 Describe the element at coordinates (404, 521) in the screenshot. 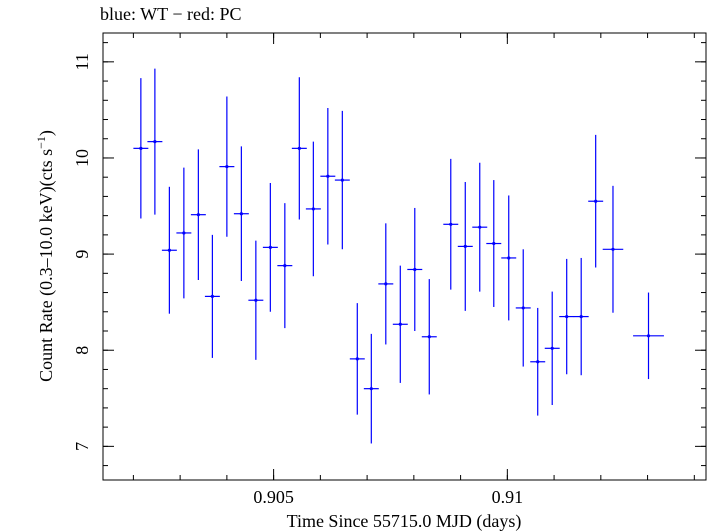

I see `x-axis-label: Time Since 55715.0 MJD (days)` at that location.